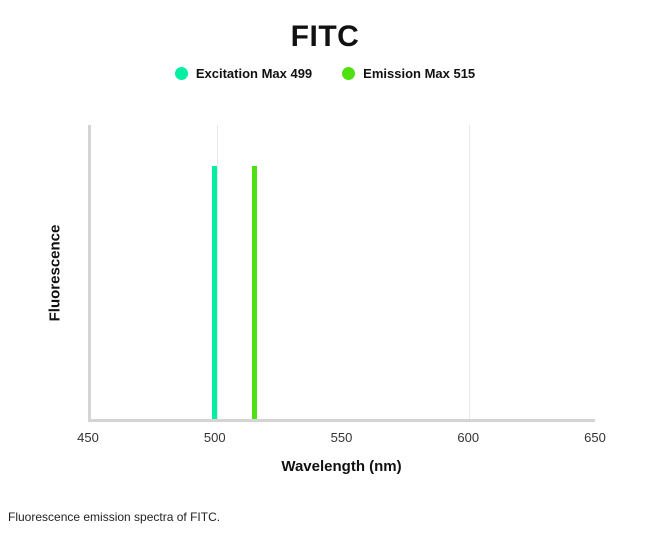  Describe the element at coordinates (214, 437) in the screenshot. I see `x-tick-500: 500` at that location.